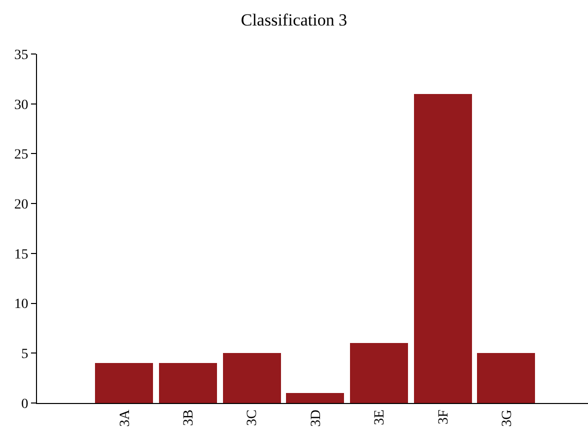  What do you see at coordinates (24, 354) in the screenshot?
I see `y-tick-label: 5` at bounding box center [24, 354].